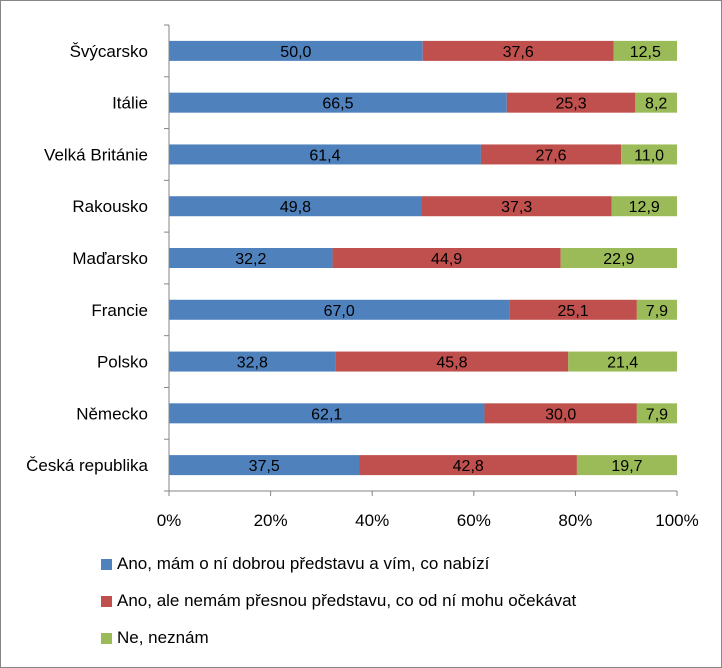  Describe the element at coordinates (110, 206) in the screenshot. I see `category-label-4: Rakousko` at that location.